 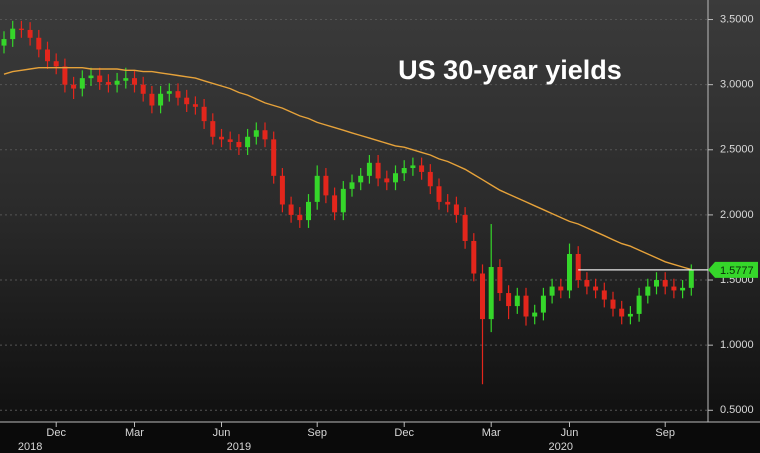 I want to click on year-label: 2020, so click(x=561, y=447).